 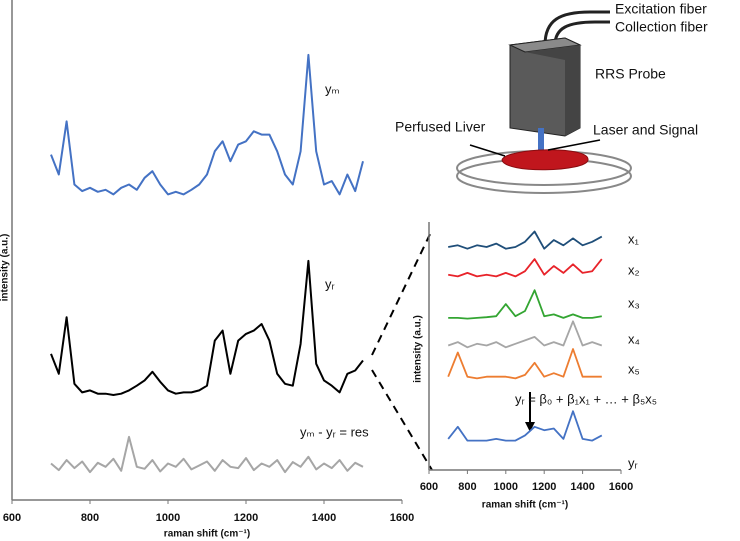 I want to click on laser-label: Laser and Signal, so click(x=645, y=130).